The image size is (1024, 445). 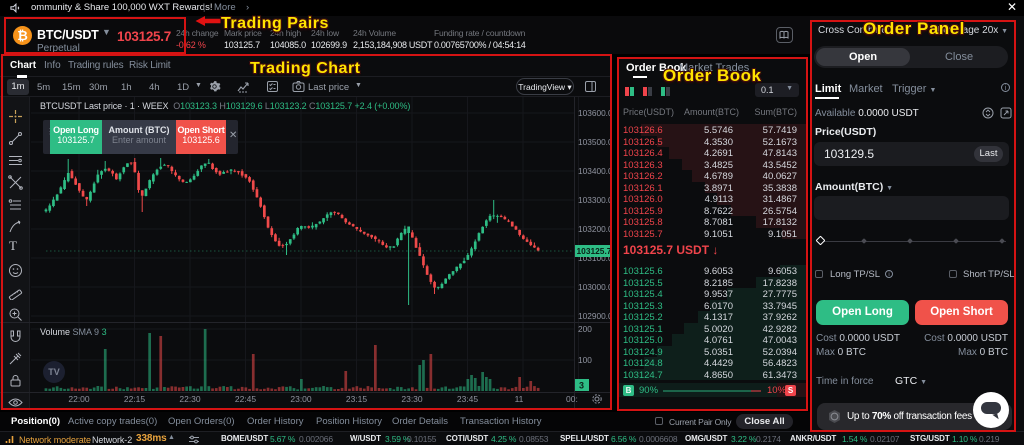 What do you see at coordinates (468, 399) in the screenshot?
I see `svg-text: 23:45` at bounding box center [468, 399].